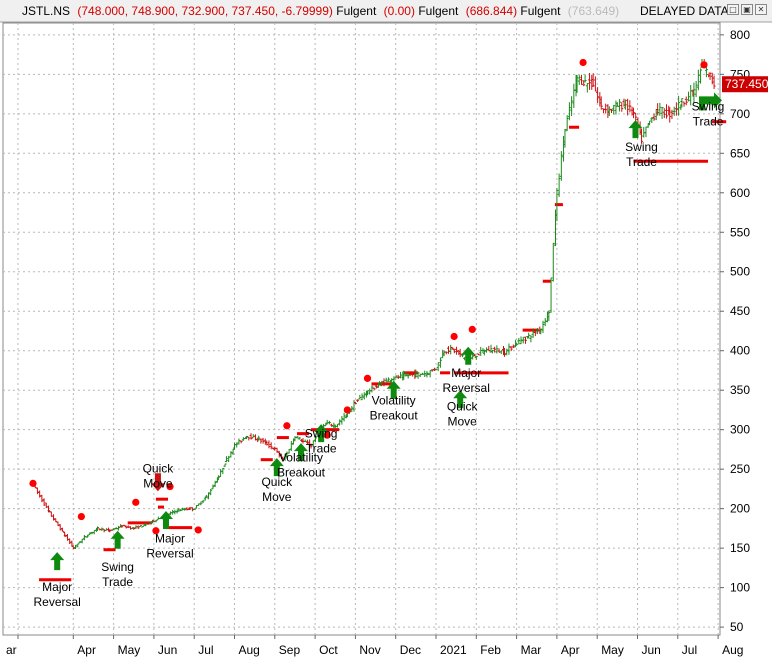 This screenshot has width=772, height=659. Describe the element at coordinates (740, 272) in the screenshot. I see `y-tick-label: 500` at that location.